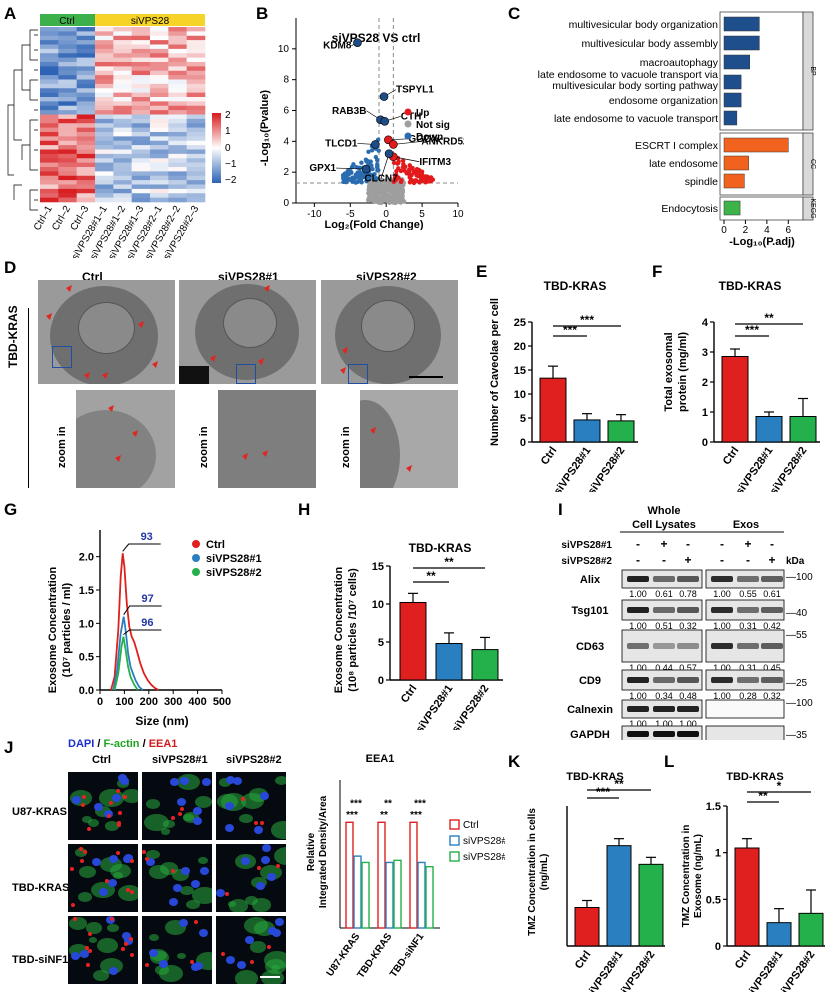 Image resolution: width=825 pixels, height=992 pixels. Describe the element at coordinates (638, 560) in the screenshot. I see `treatment-sign: -` at that location.